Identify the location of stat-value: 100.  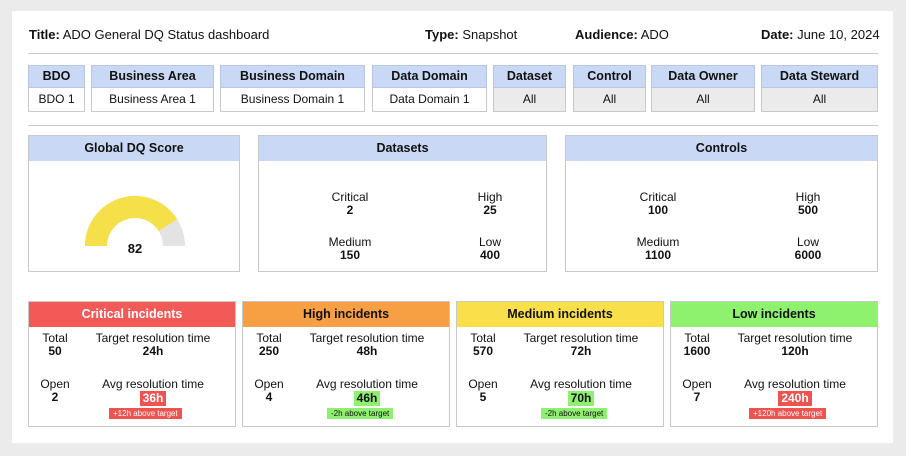
(658, 210).